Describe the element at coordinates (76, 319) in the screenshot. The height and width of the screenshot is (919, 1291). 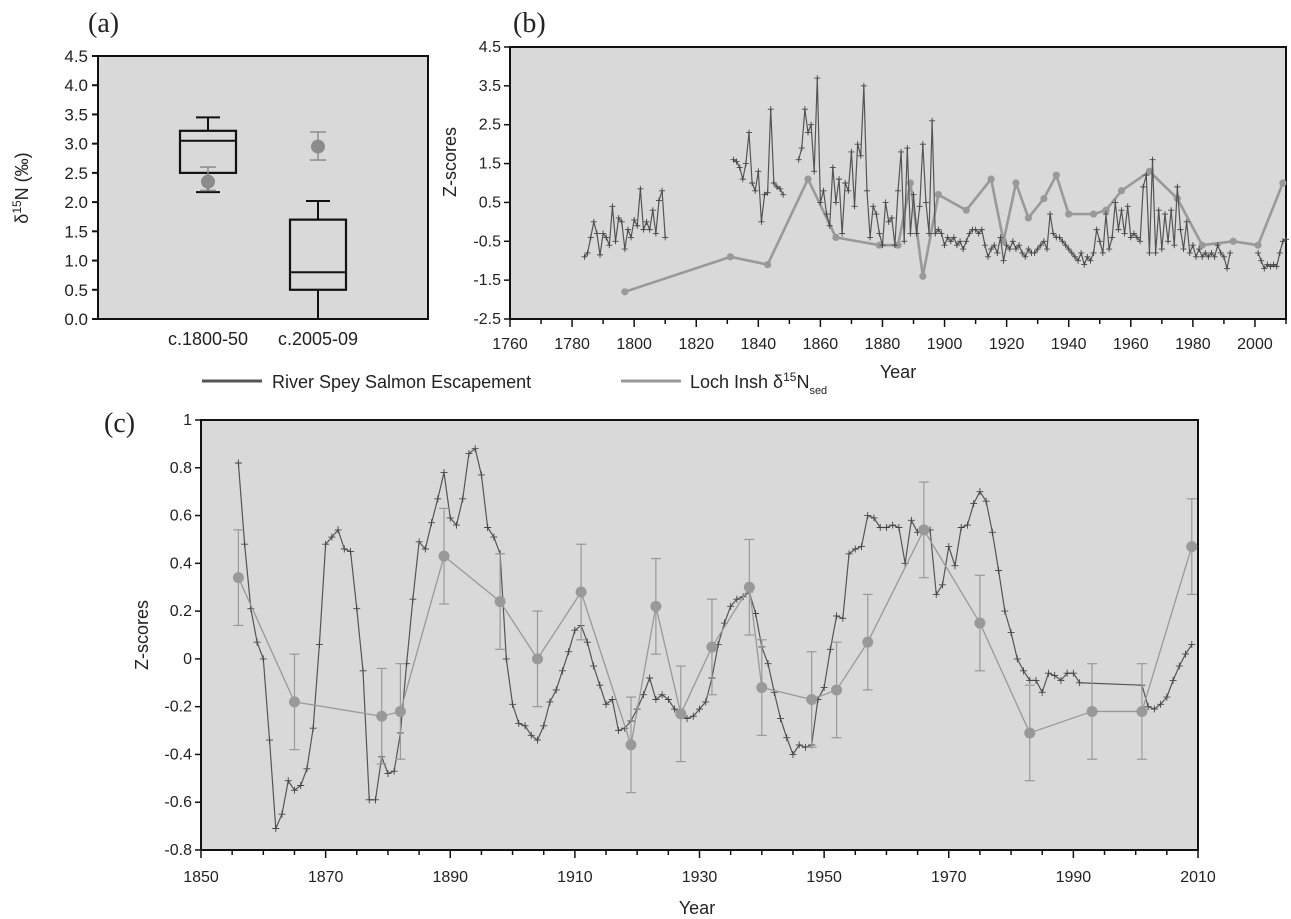
I see `panel-a-y-tick-label: 0.0` at that location.